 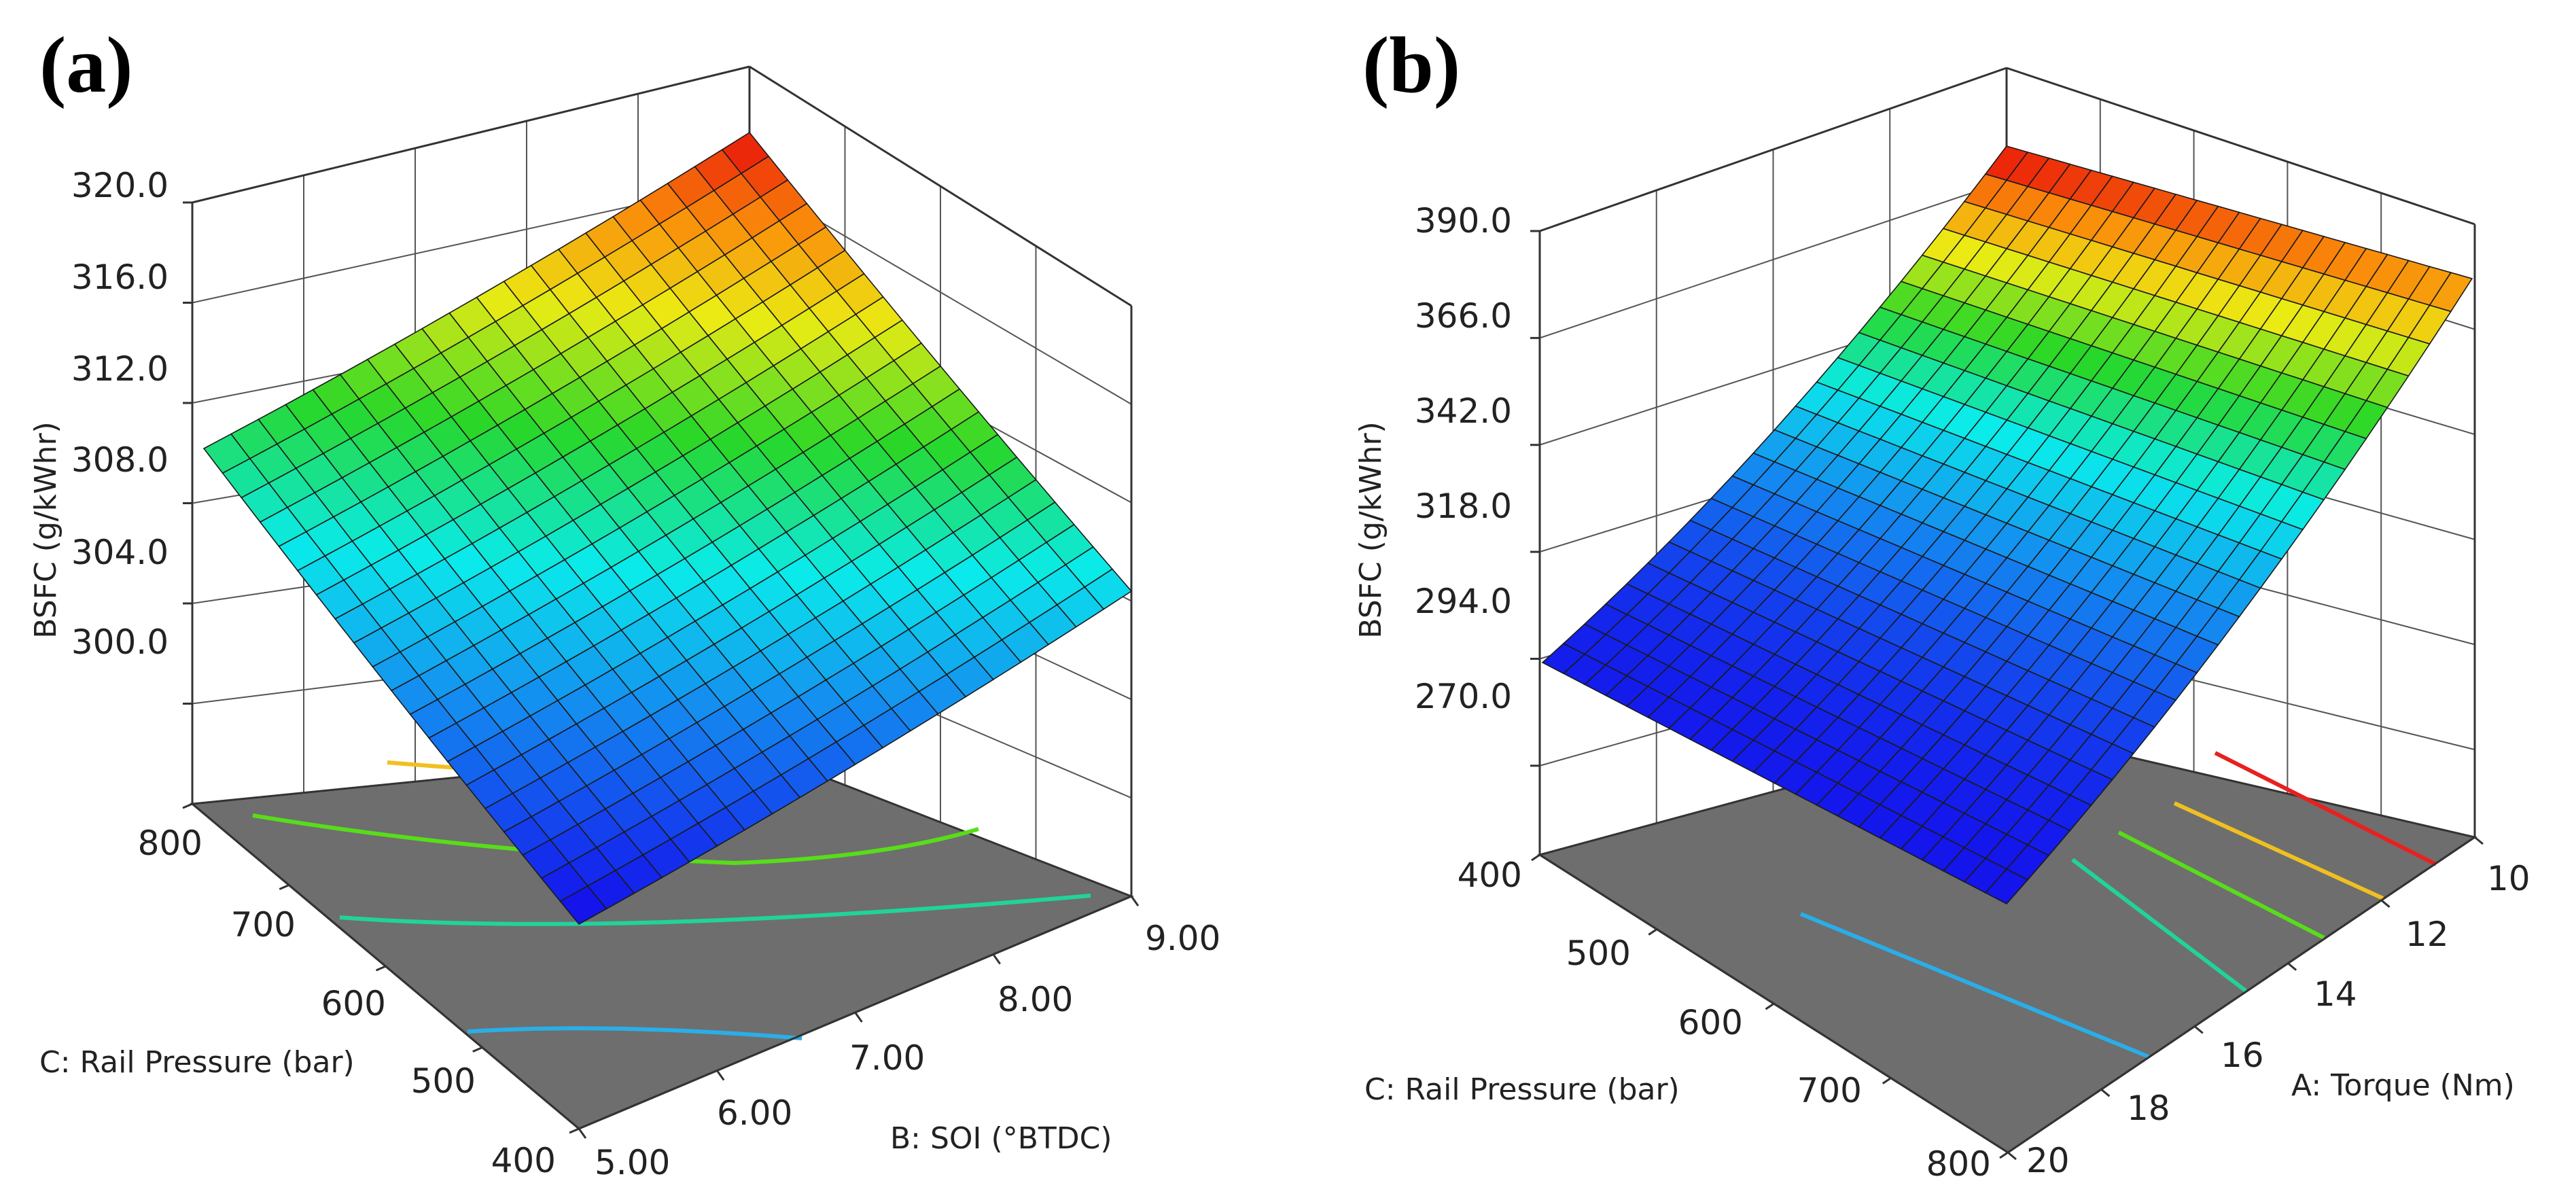 I want to click on x-tick-label: 16, so click(x=2242, y=1055).